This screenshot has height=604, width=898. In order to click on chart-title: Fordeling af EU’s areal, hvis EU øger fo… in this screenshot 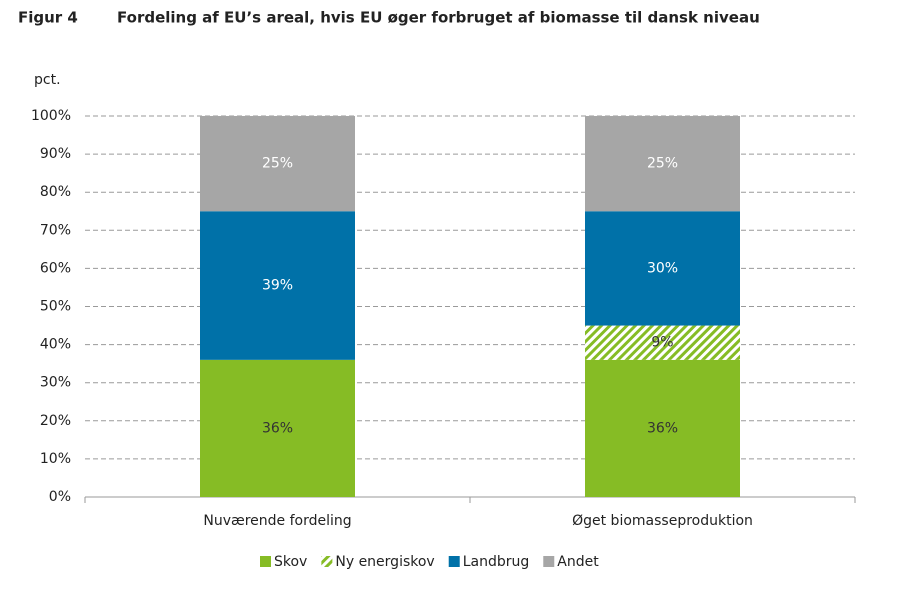, I will do `click(438, 18)`.